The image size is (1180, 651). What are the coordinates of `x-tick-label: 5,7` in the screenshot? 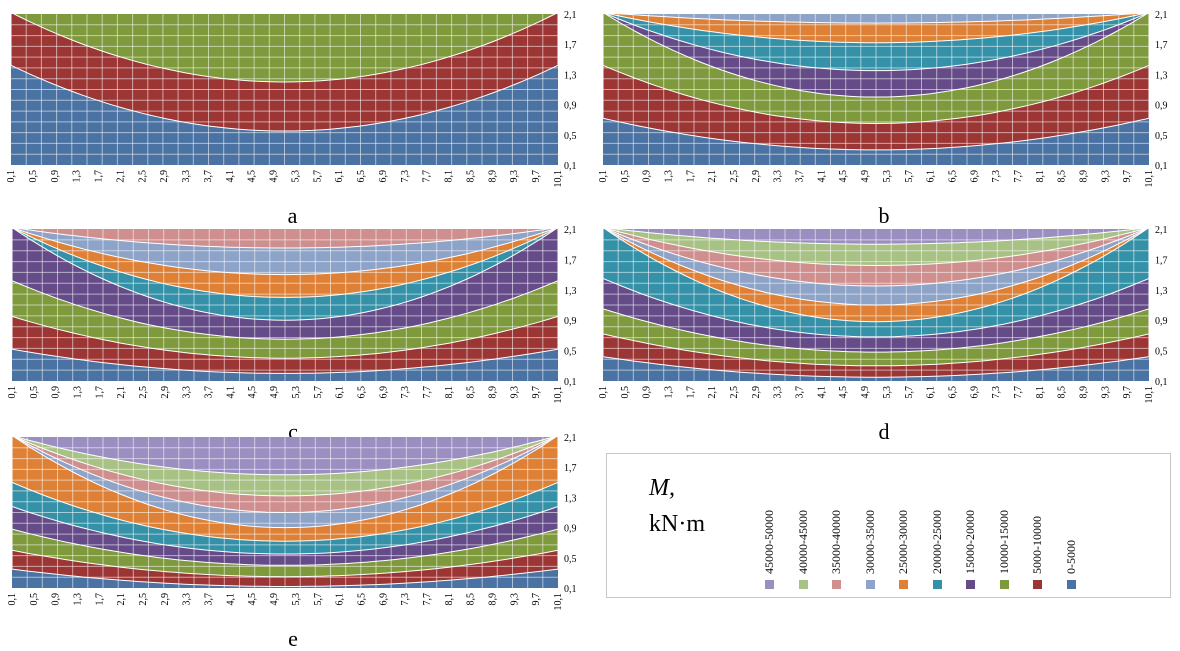 It's located at (909, 392).